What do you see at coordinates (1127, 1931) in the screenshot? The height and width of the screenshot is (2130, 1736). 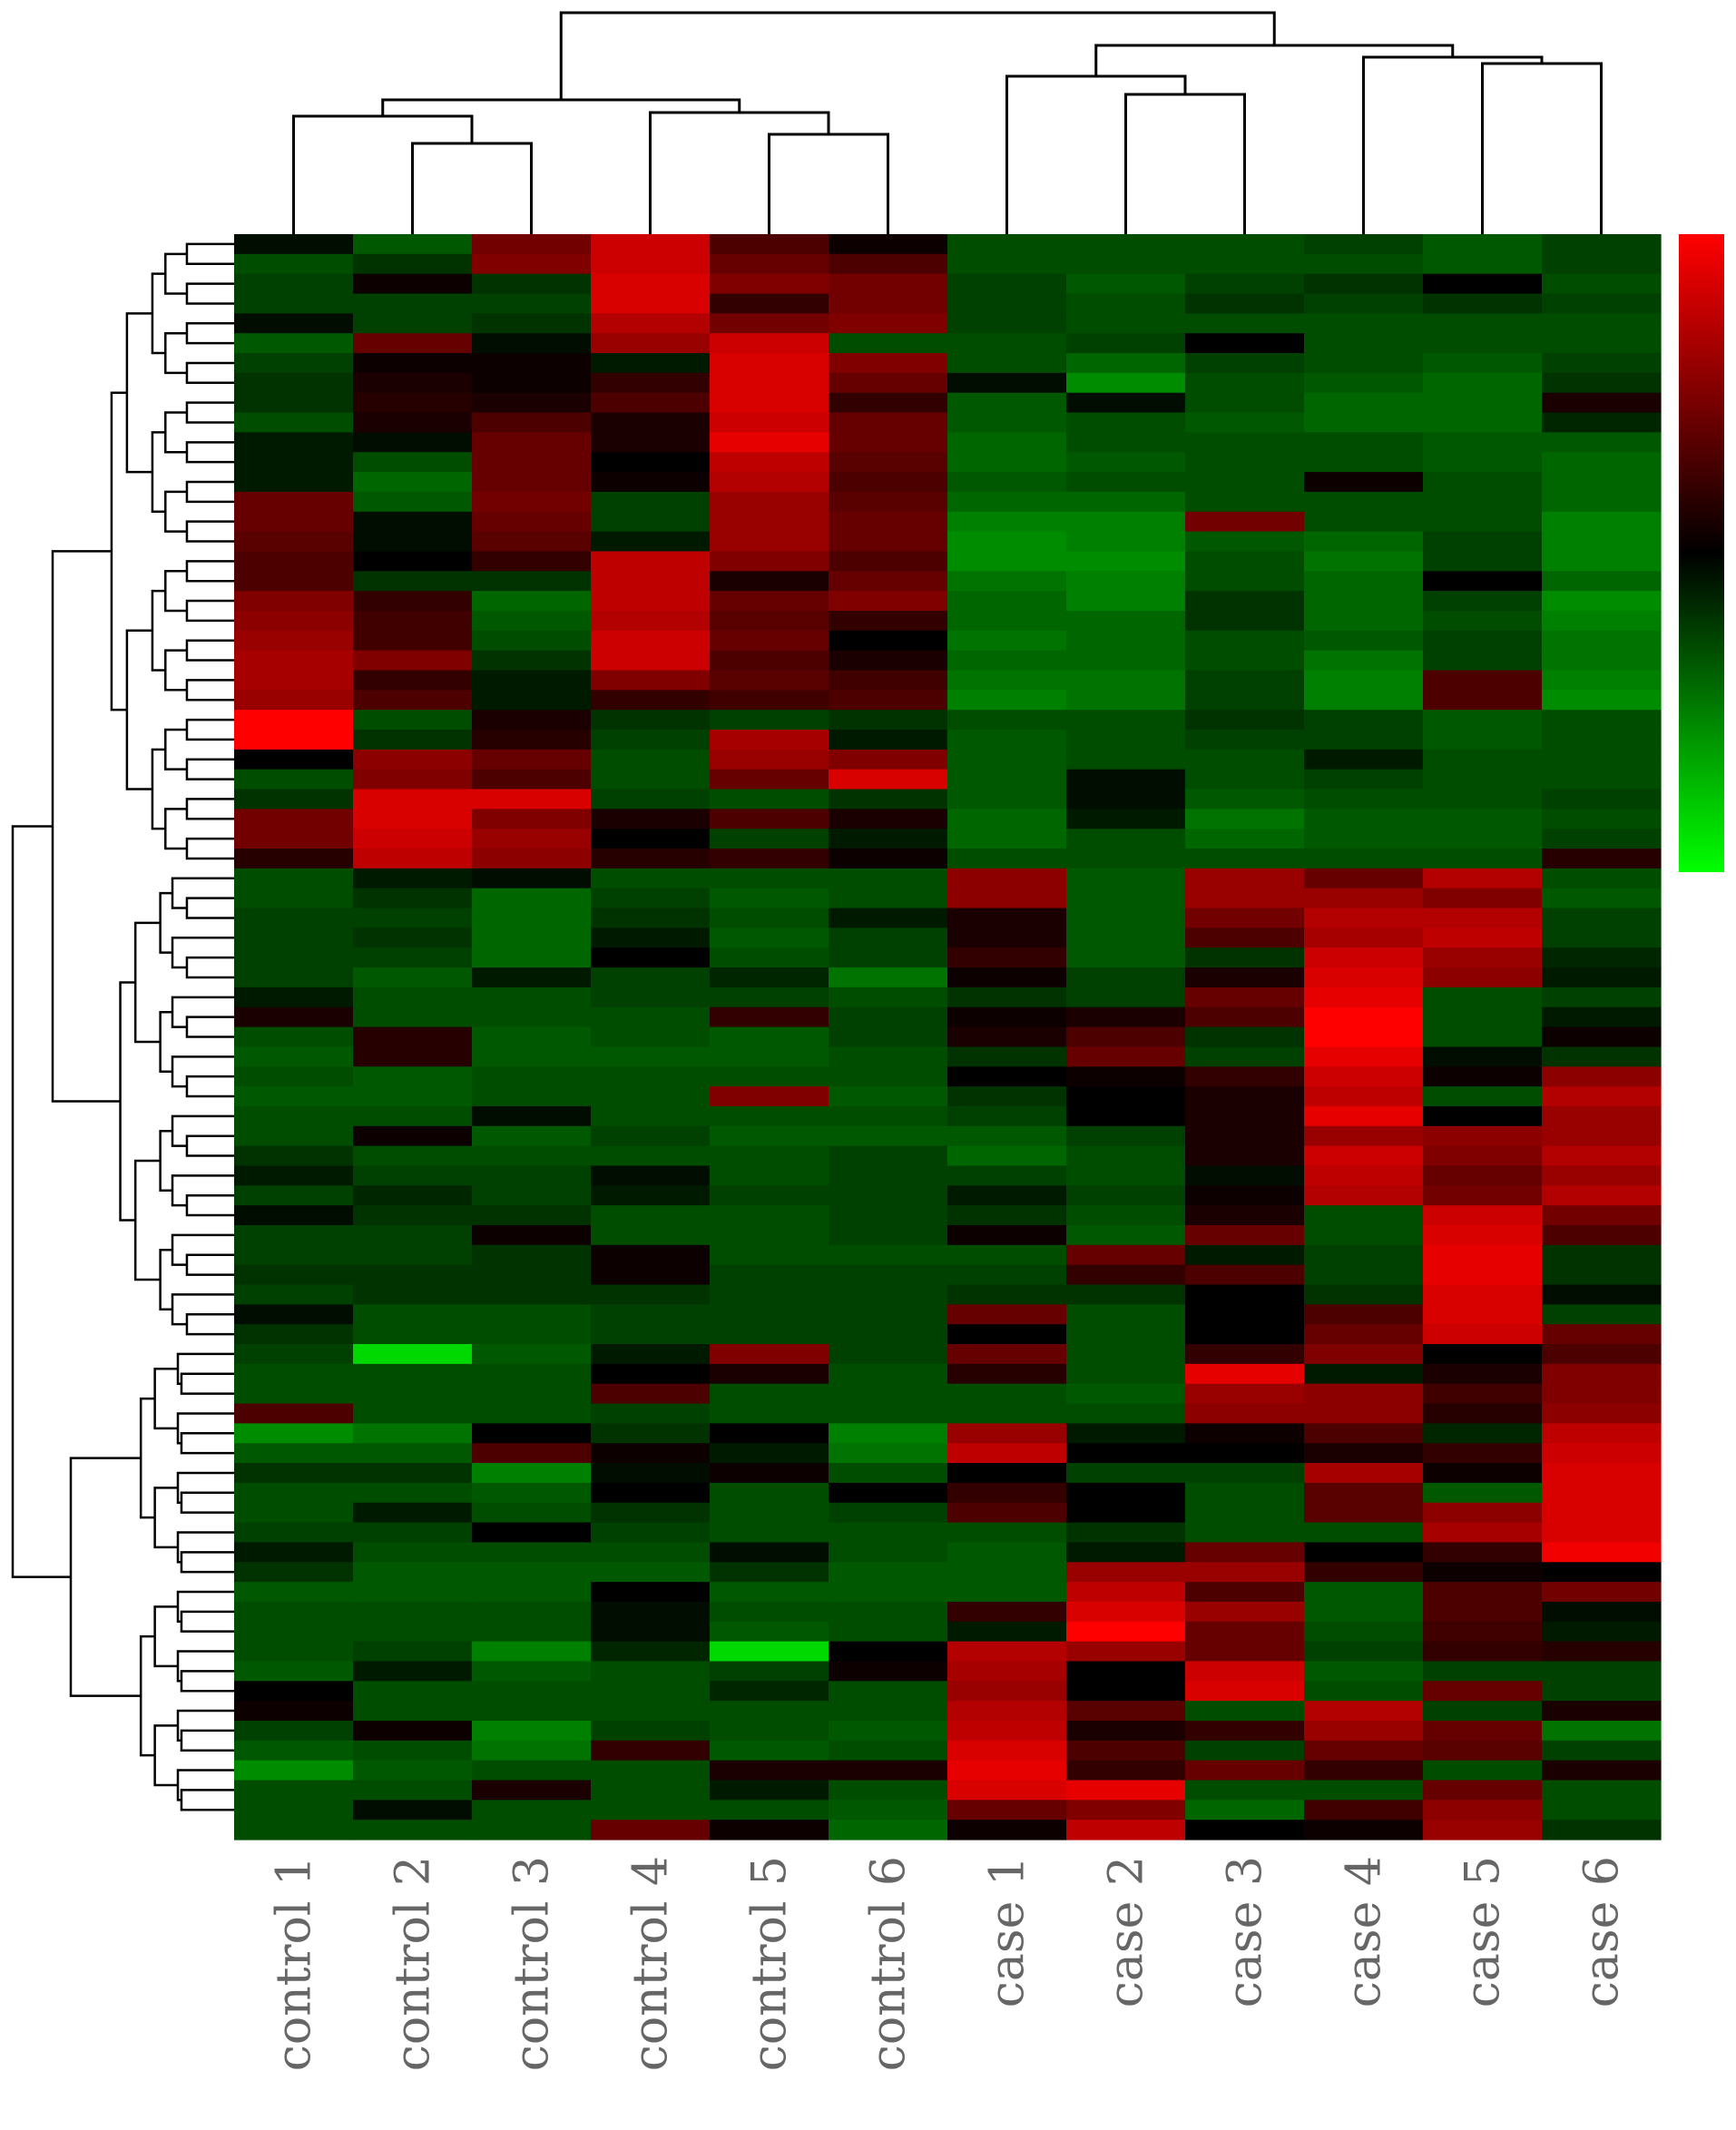 I see `column-label: case 2` at bounding box center [1127, 1931].